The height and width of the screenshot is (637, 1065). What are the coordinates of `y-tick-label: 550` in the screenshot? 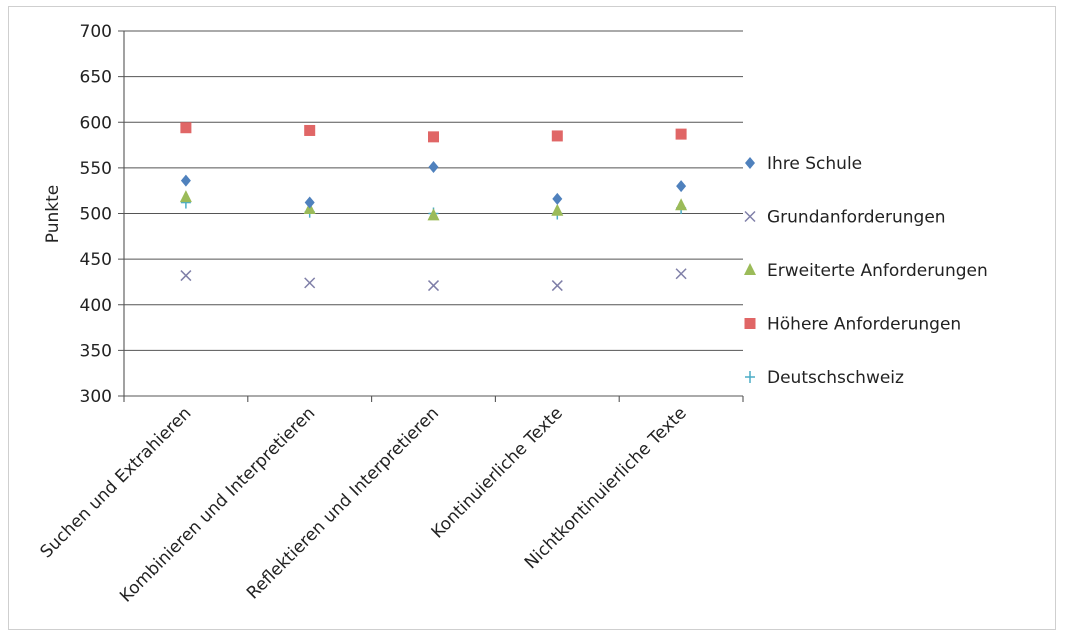 It's located at (96, 169).